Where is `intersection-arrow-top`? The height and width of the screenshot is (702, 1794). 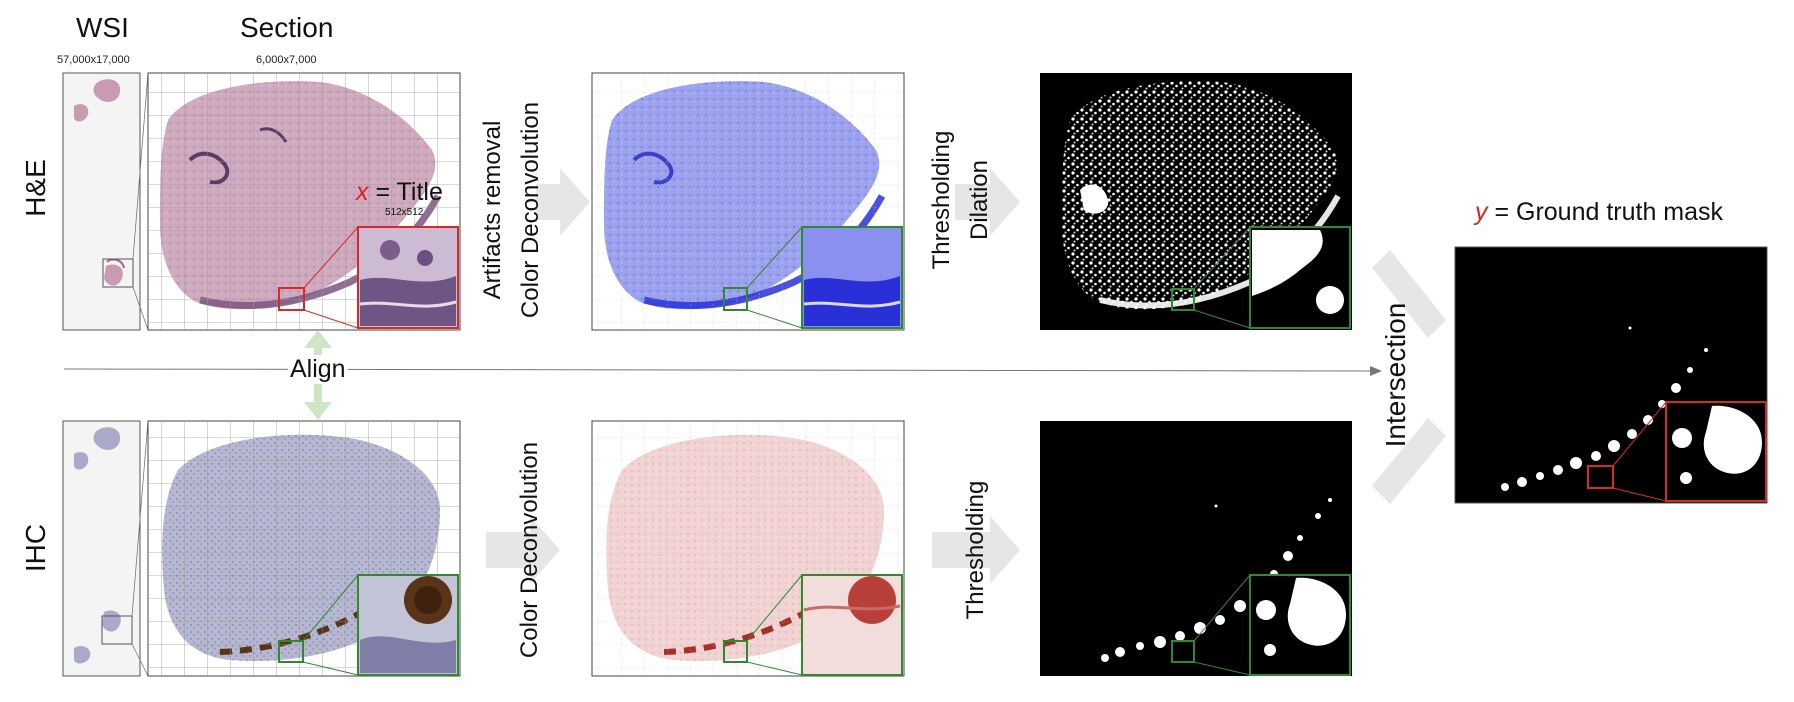 intersection-arrow-top is located at coordinates (1409, 294).